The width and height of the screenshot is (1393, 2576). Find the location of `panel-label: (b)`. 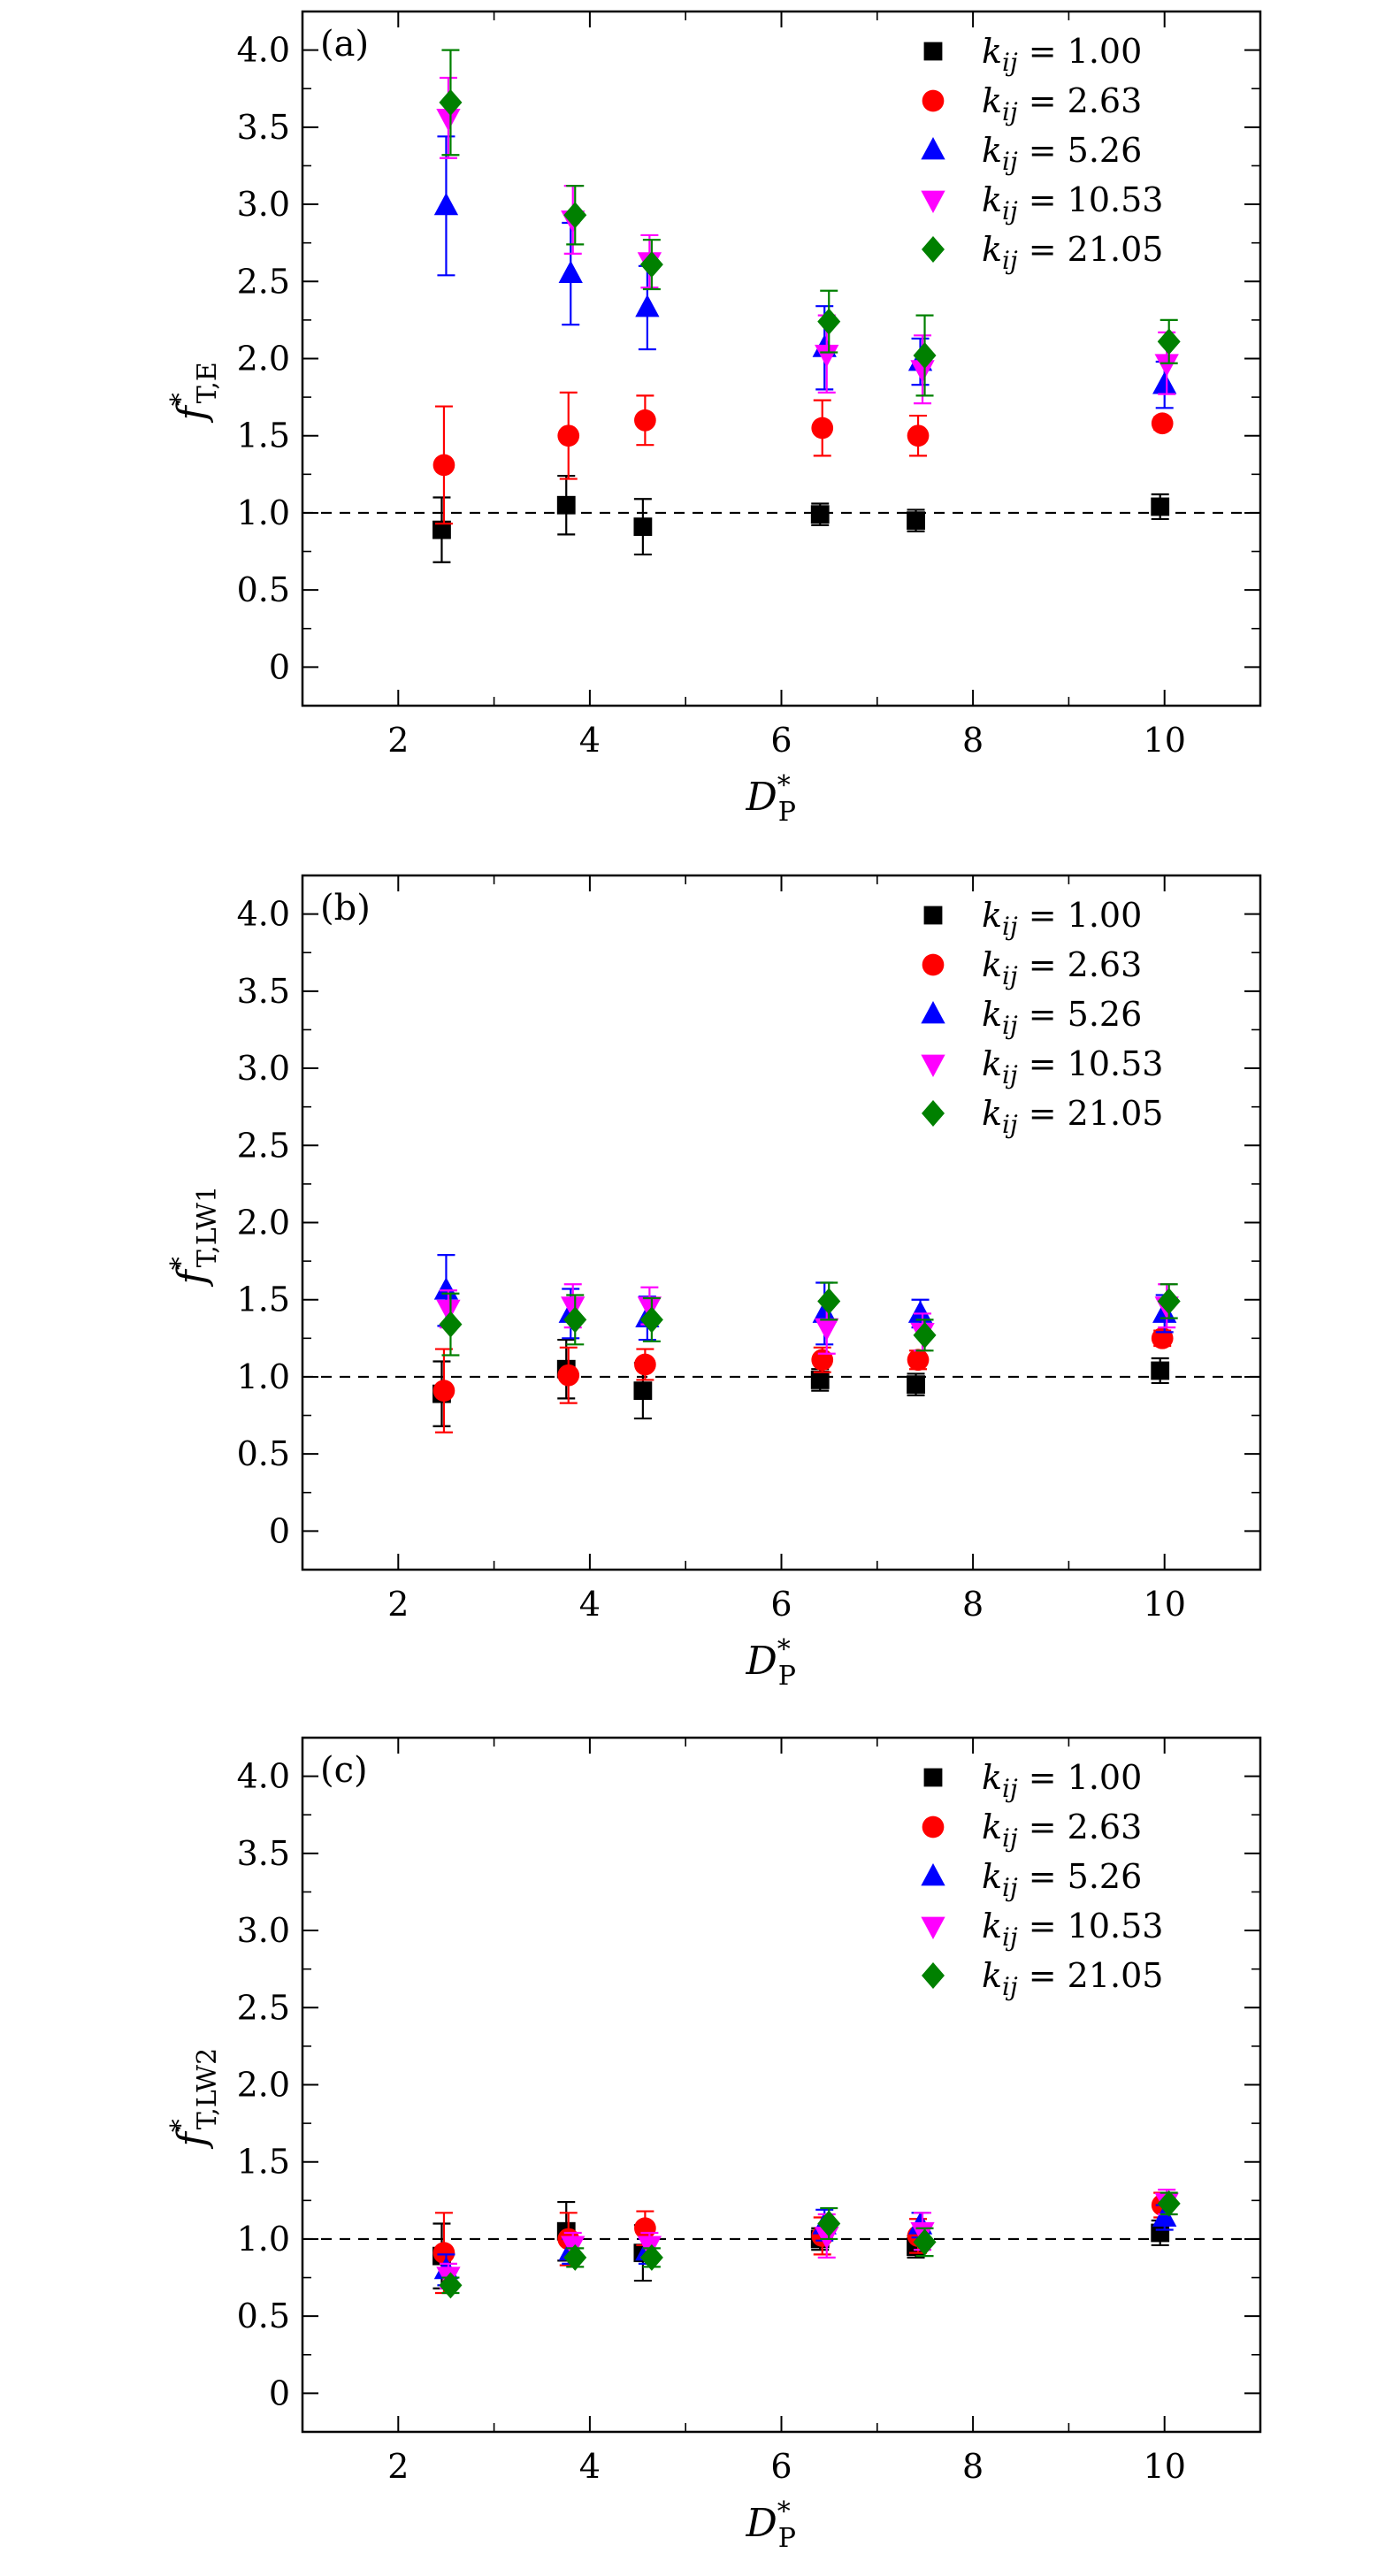

panel-label: (b) is located at coordinates (345, 909).